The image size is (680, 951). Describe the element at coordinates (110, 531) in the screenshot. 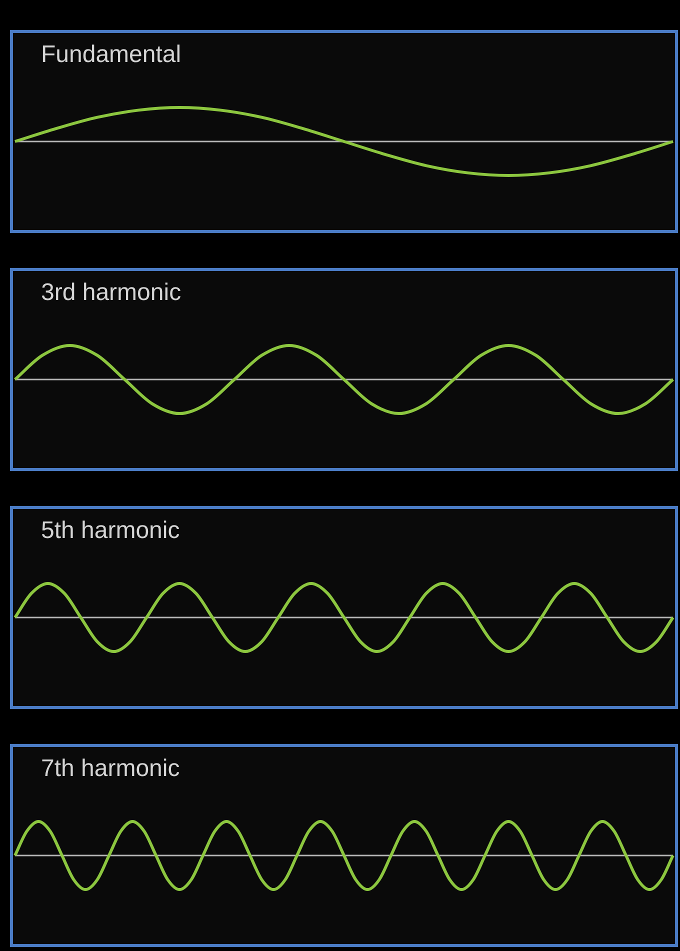

I see `chart-title: 5th harmonic` at that location.